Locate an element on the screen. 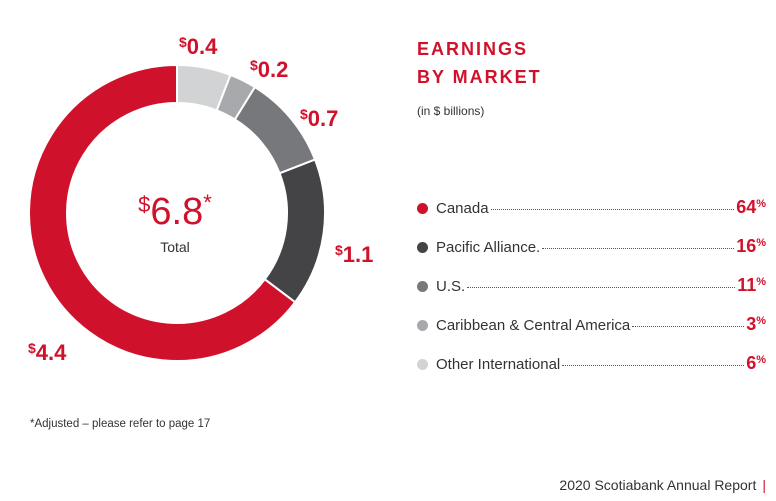 The width and height of the screenshot is (776, 501). legend-percent: 64% is located at coordinates (751, 207).